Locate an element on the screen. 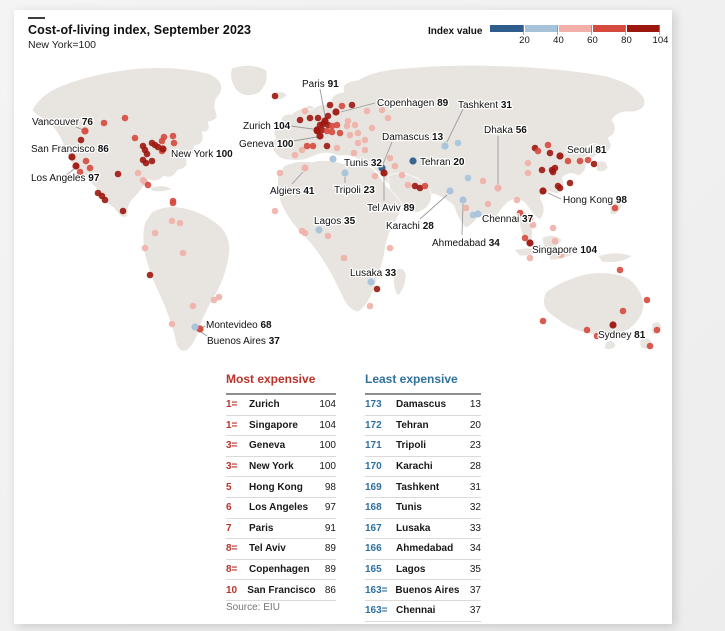  city-cell: Paris is located at coordinates (261, 528).